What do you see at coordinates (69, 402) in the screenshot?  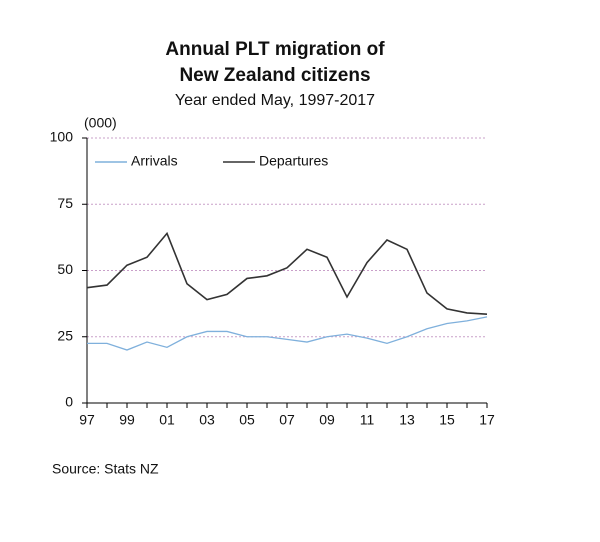 I see `y-tick-label: 0` at bounding box center [69, 402].